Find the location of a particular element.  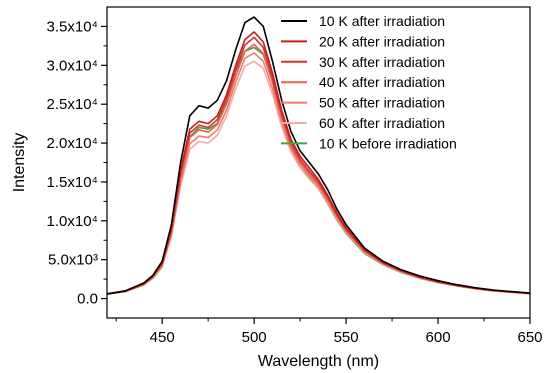

y-tick-label: 1.0x10⁴ is located at coordinates (72, 221).